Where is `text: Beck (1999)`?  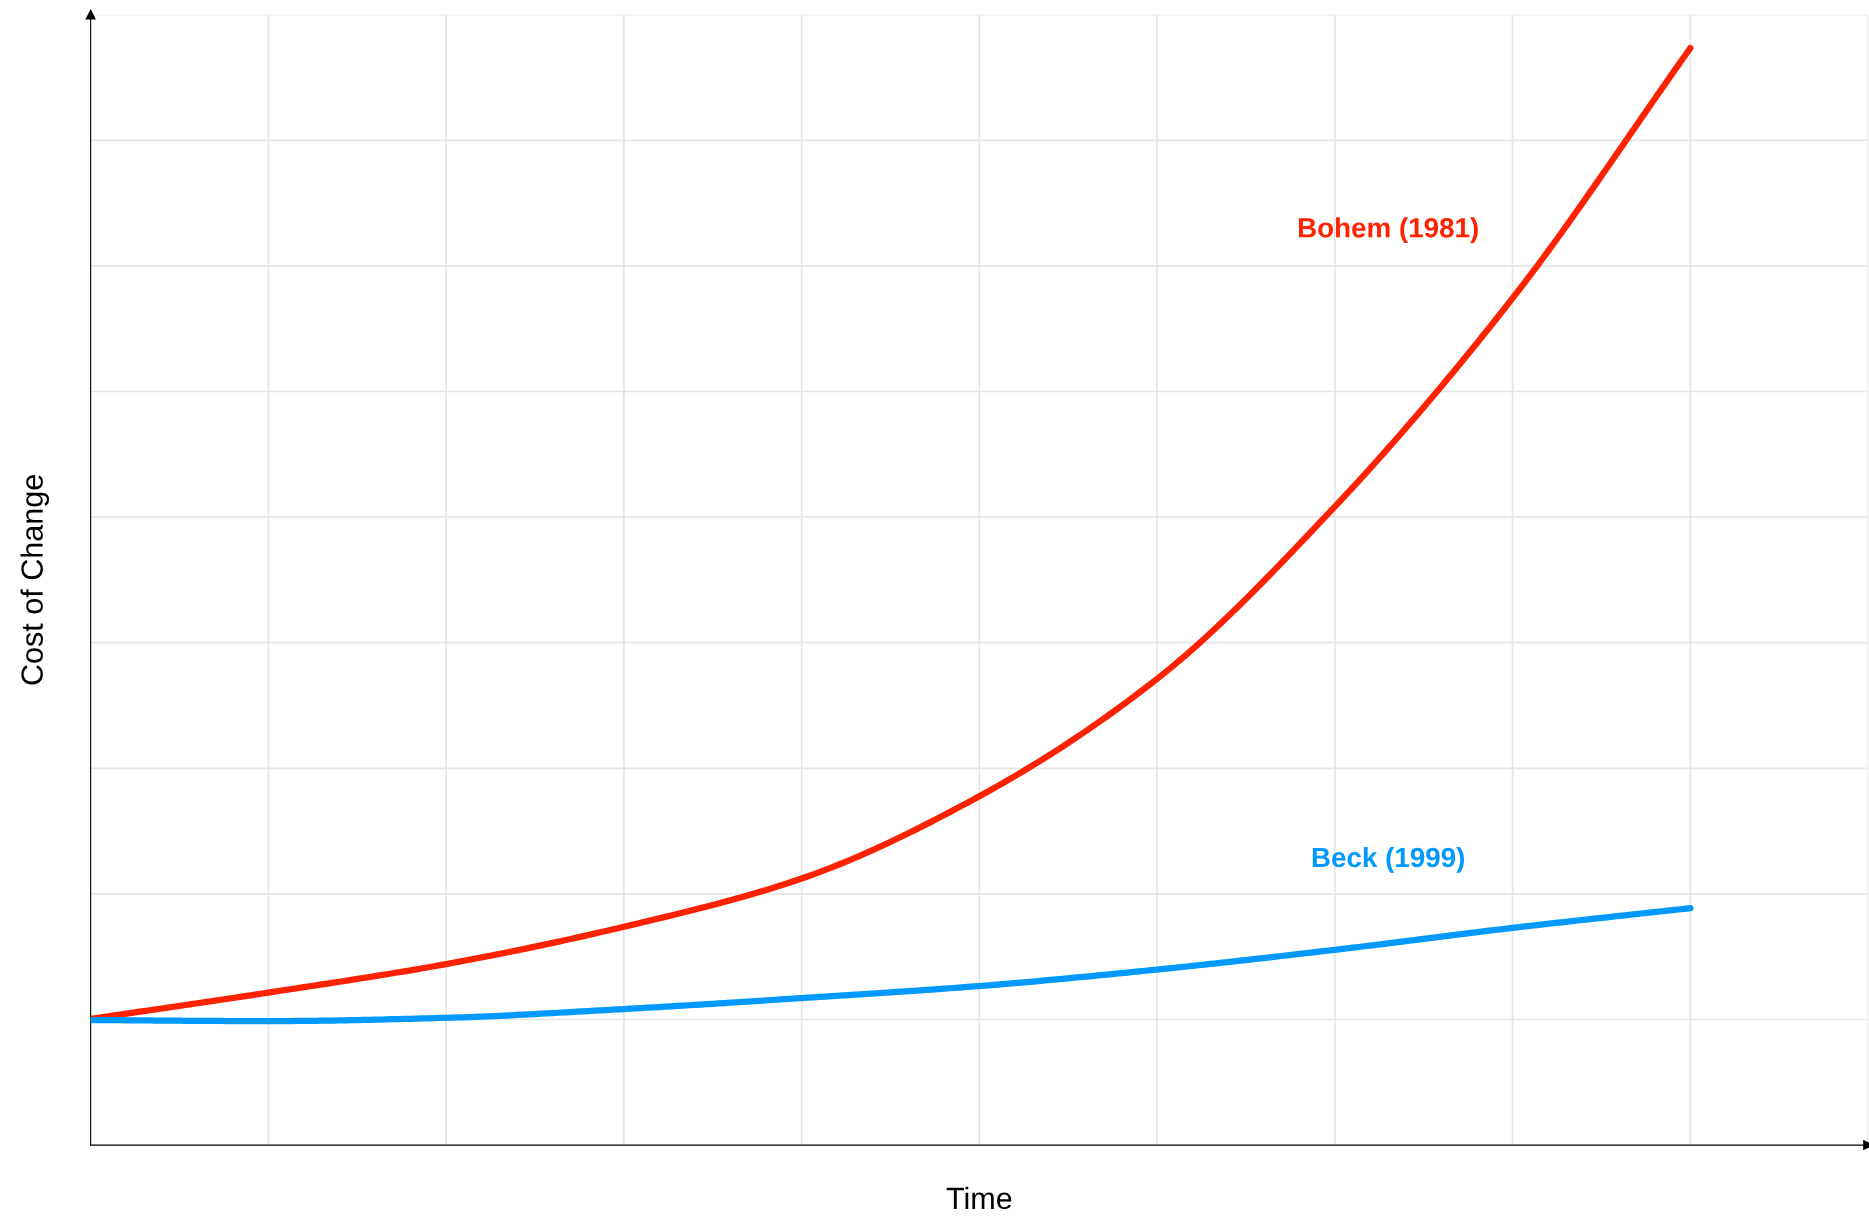
text: Beck (1999) is located at coordinates (1388, 859).